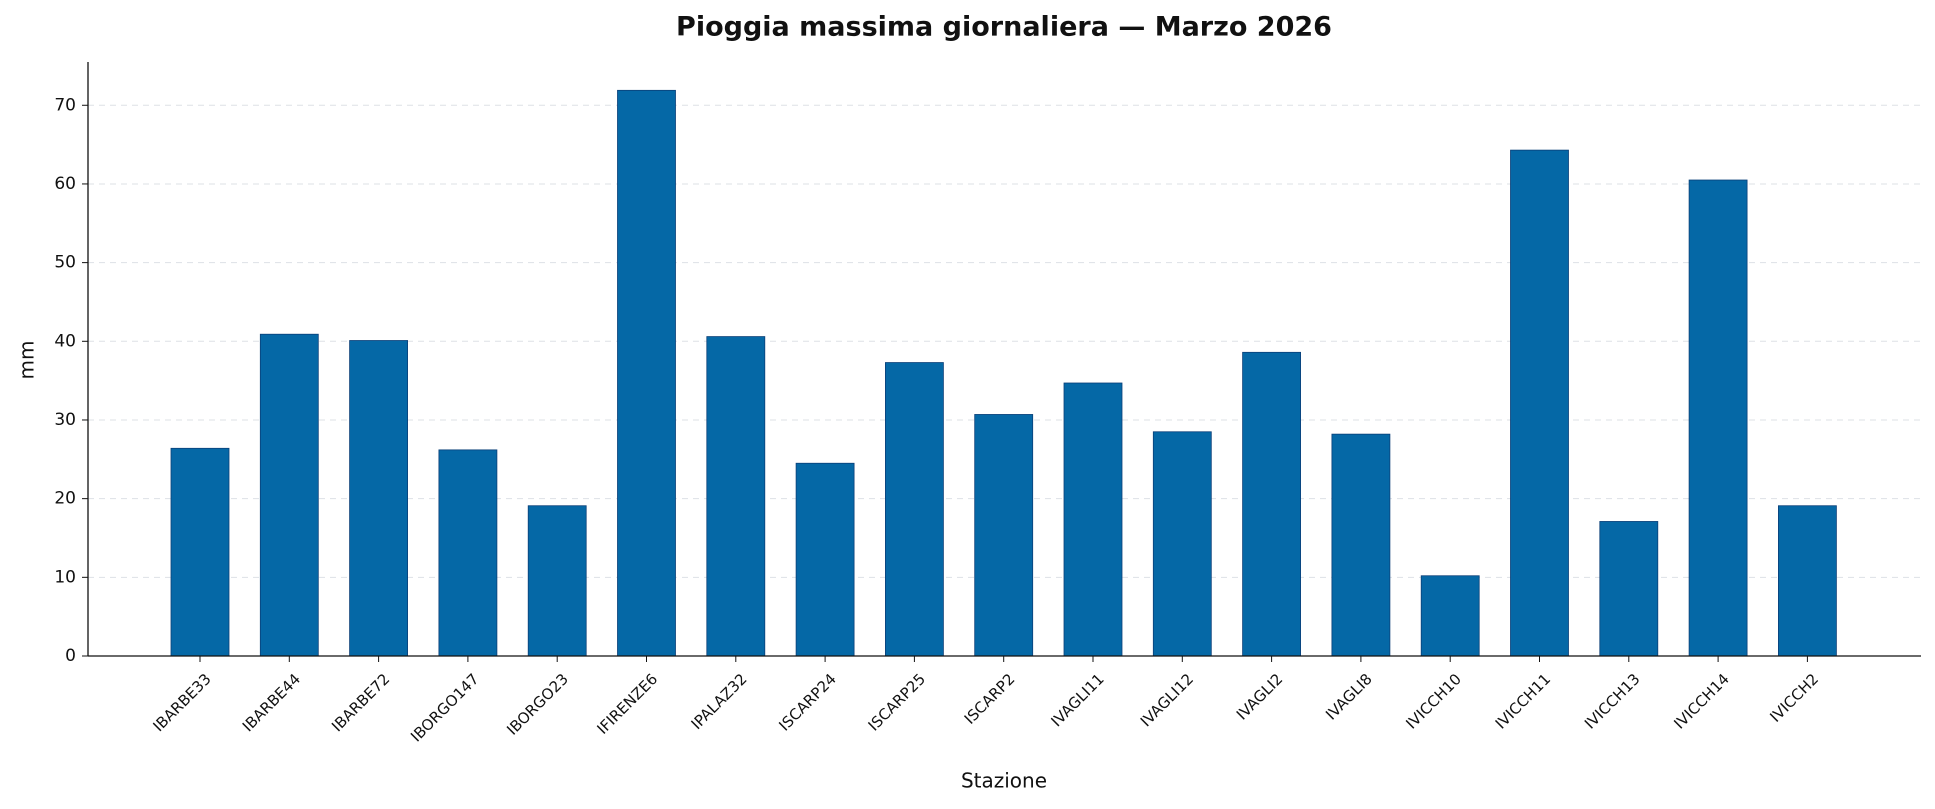  I want to click on x-tick-label: IVICCH10, so click(1433, 701).